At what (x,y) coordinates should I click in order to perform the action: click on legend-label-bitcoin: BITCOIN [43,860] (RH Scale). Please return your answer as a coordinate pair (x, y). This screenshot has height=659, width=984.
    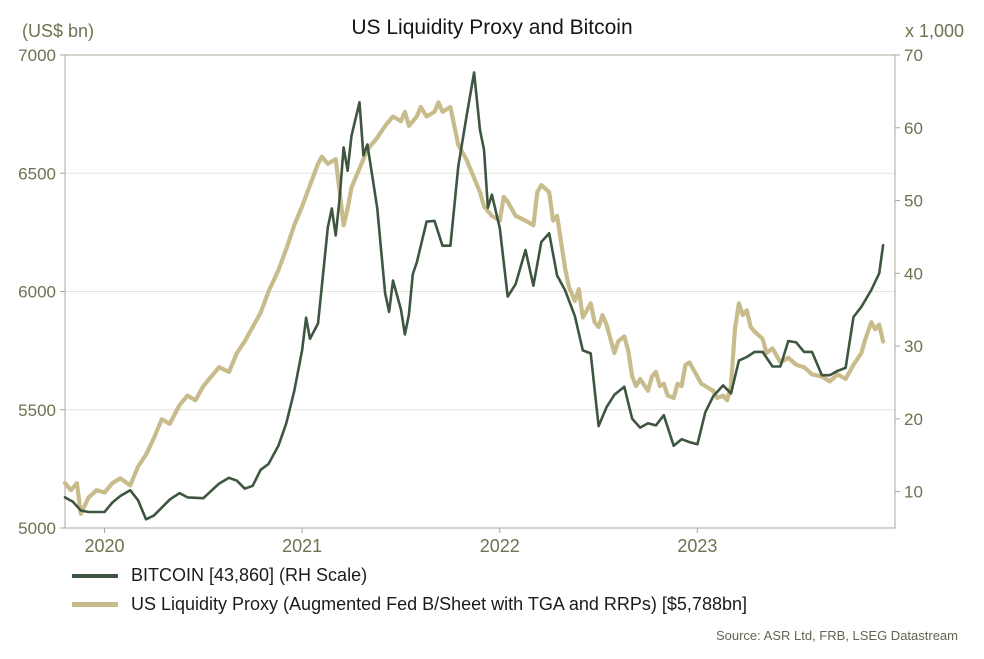
    Looking at the image, I should click on (249, 575).